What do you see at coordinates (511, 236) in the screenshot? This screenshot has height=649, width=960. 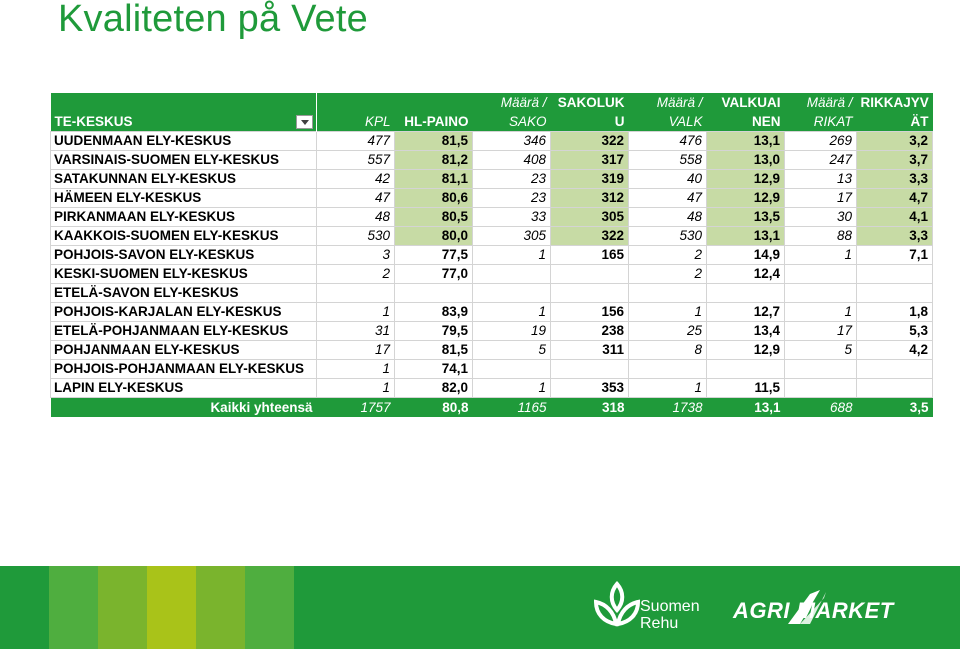 I see `value-cell: 305` at bounding box center [511, 236].